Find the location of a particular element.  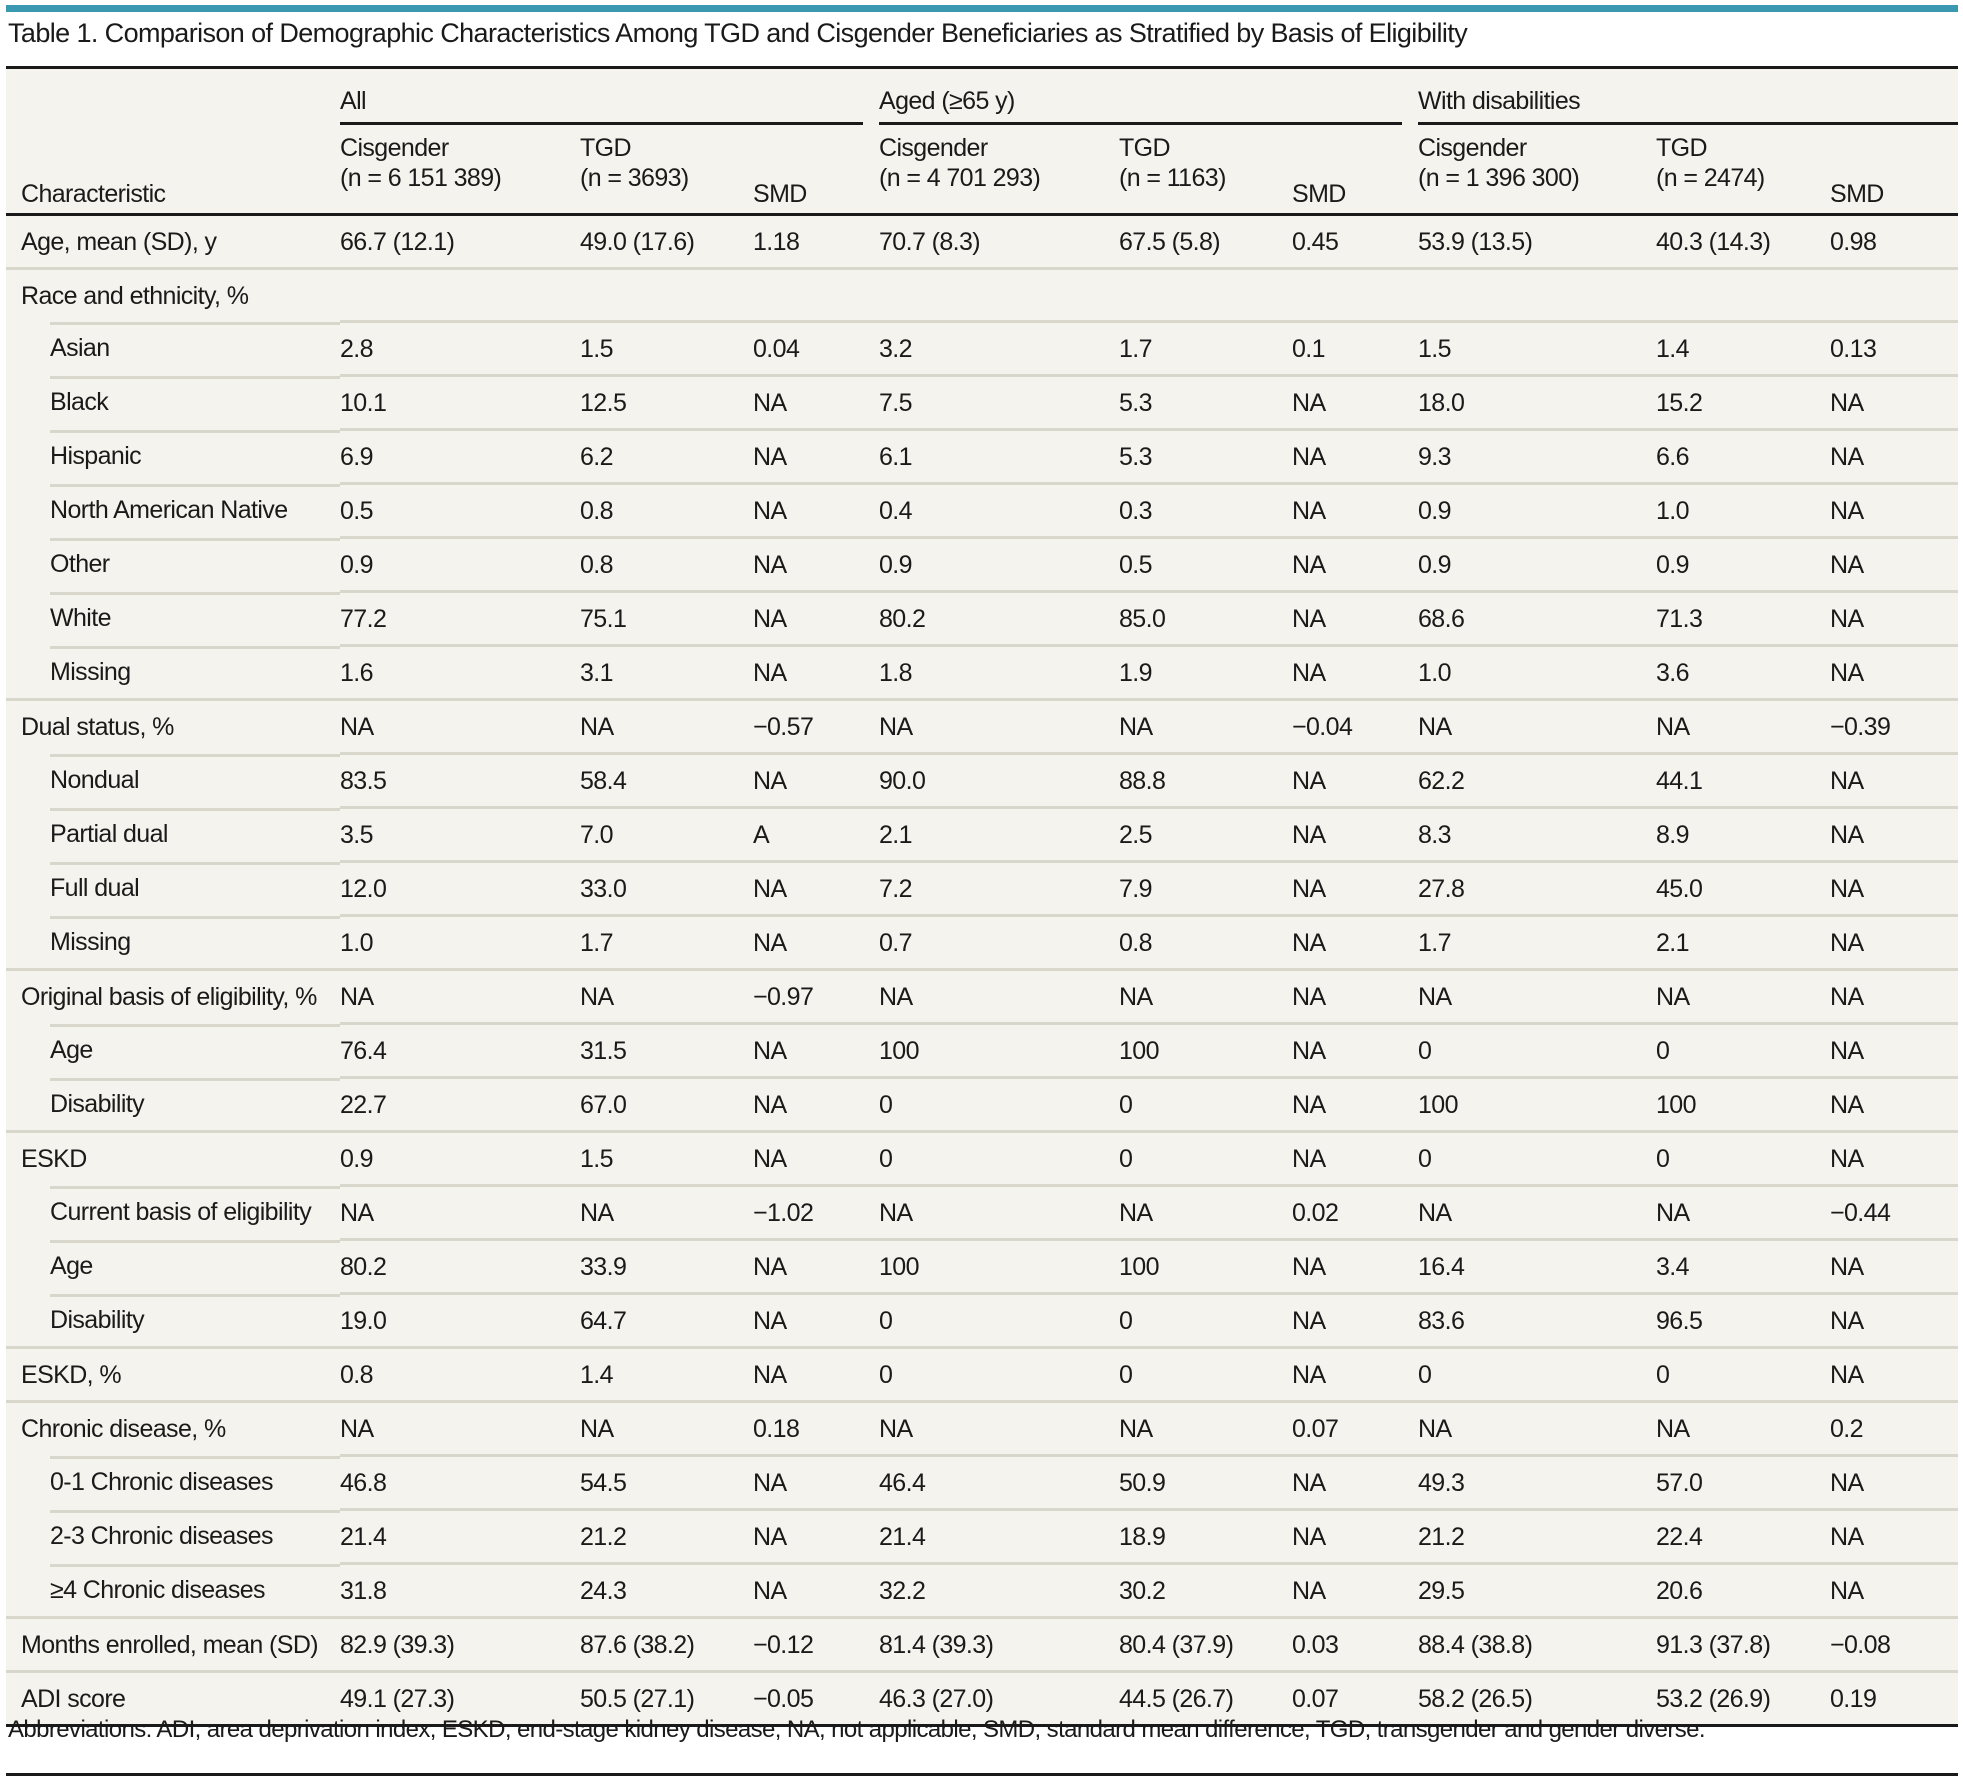

column-header-tgd-all: TGD (n = 3693) is located at coordinates (666, 171).